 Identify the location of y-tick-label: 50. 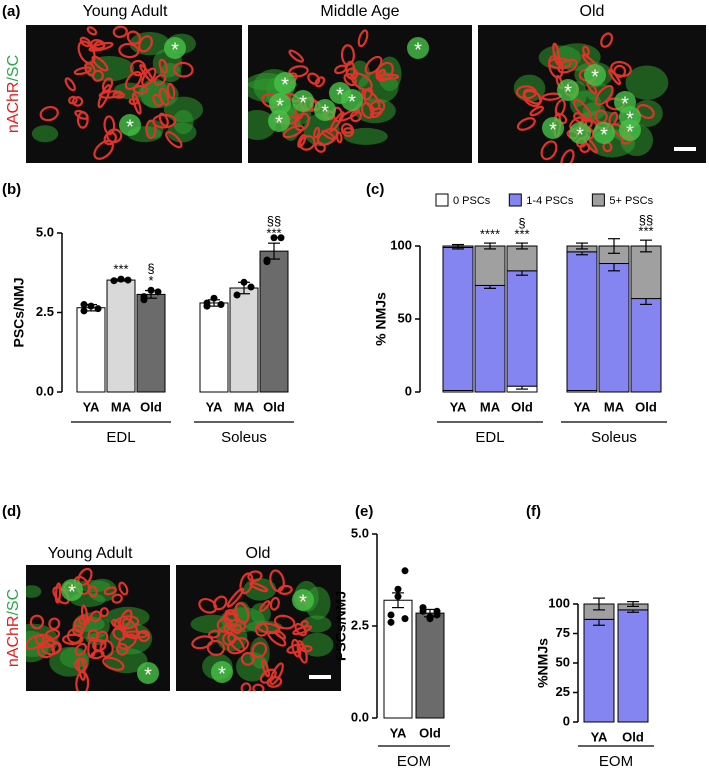
(405, 317).